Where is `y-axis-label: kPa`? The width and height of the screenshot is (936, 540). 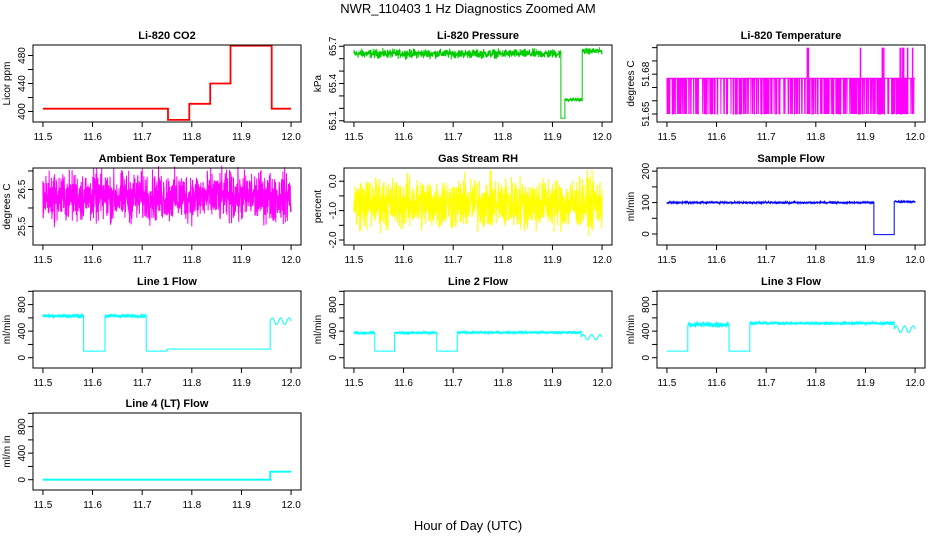
y-axis-label: kPa is located at coordinates (318, 83).